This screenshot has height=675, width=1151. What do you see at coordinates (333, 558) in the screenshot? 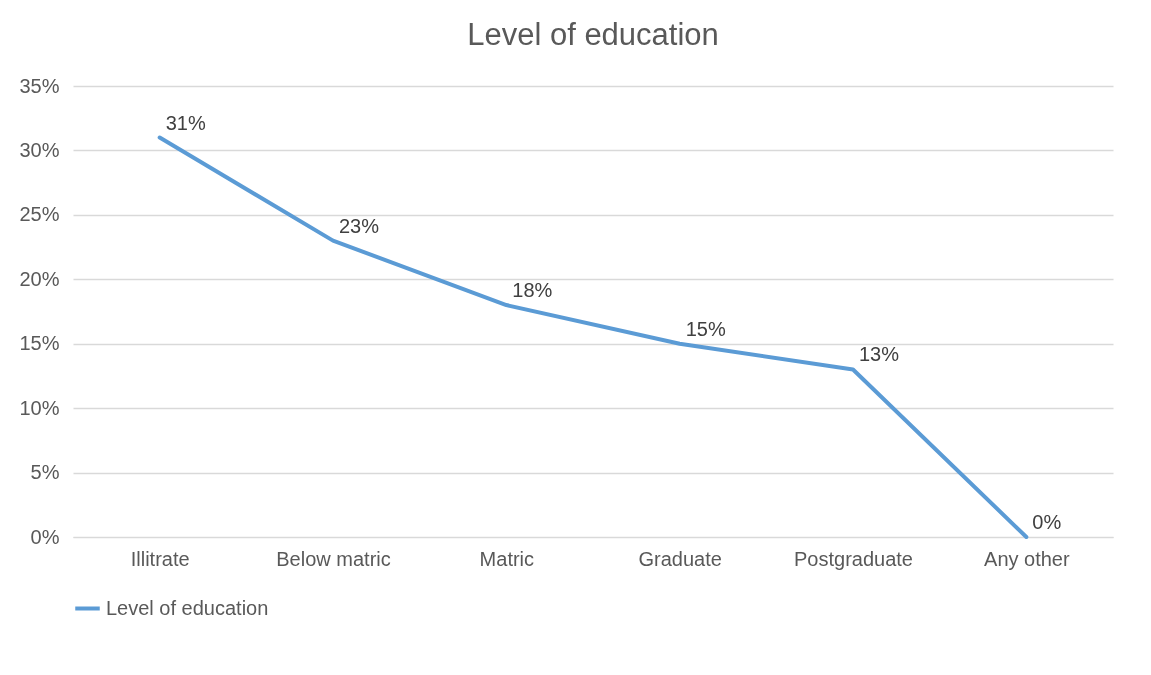
I see `x-tick-label: Below matric` at bounding box center [333, 558].